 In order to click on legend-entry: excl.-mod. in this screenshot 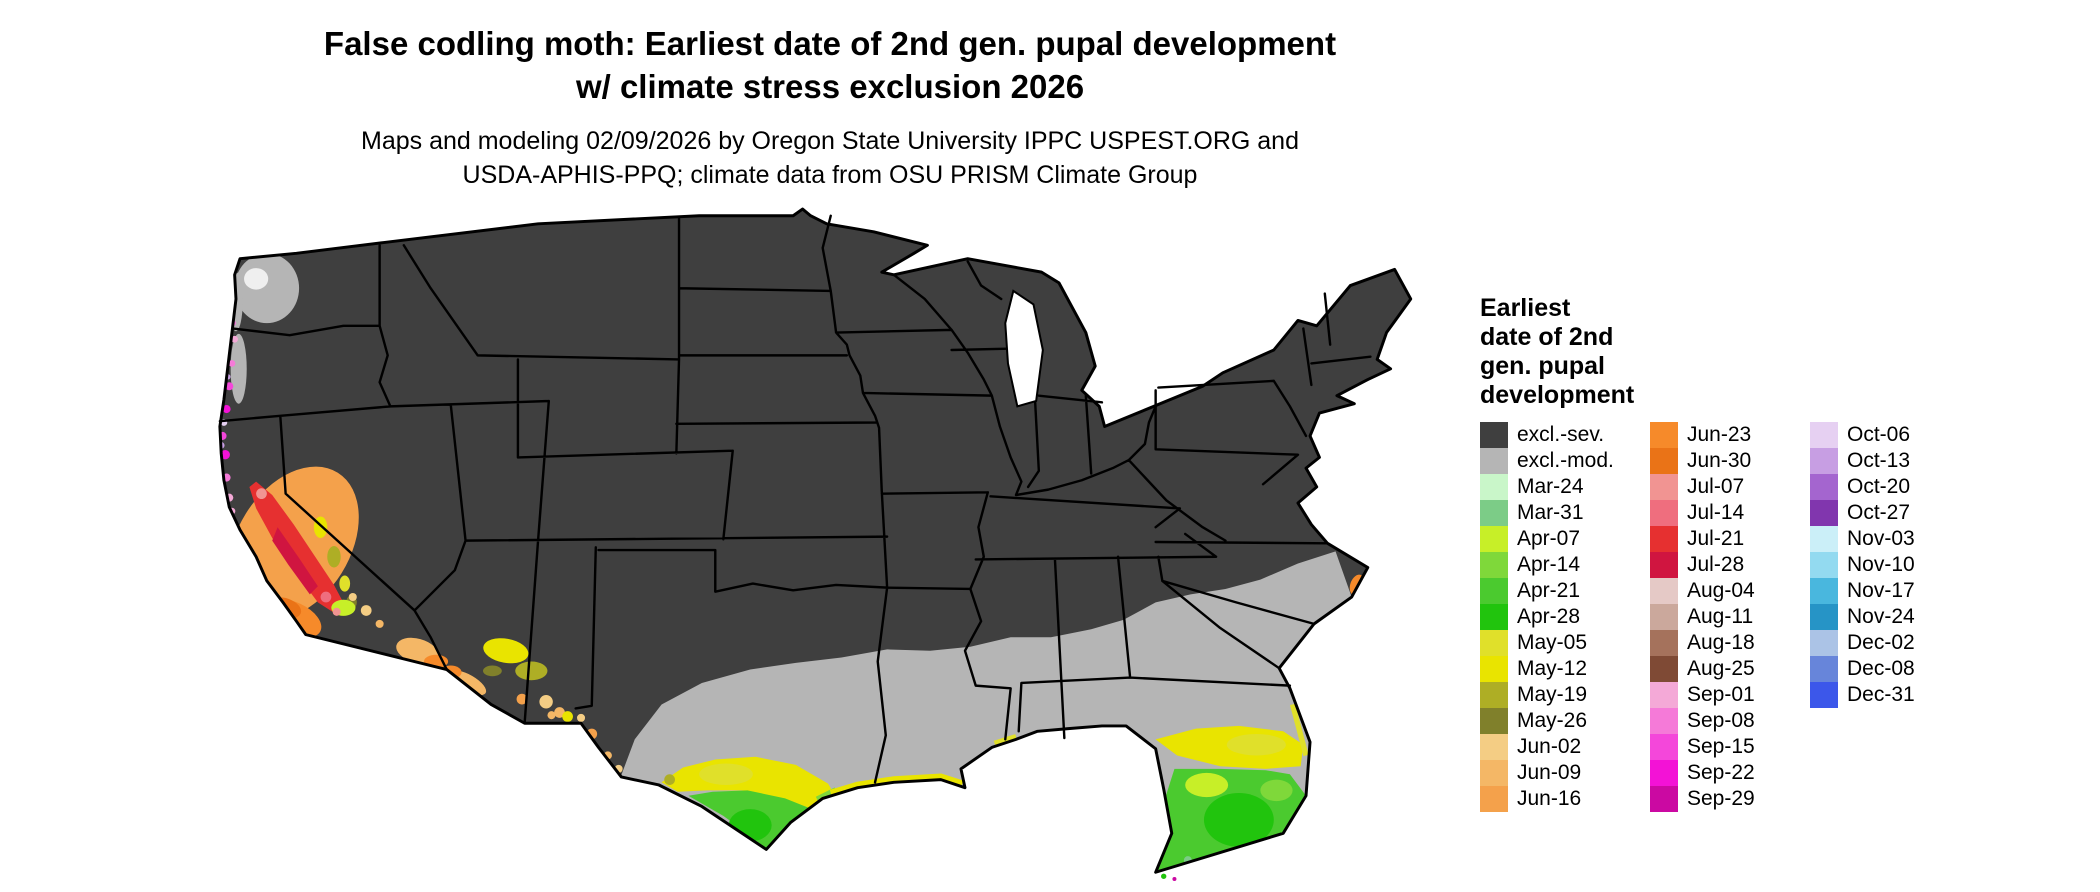, I will do `click(1547, 461)`.